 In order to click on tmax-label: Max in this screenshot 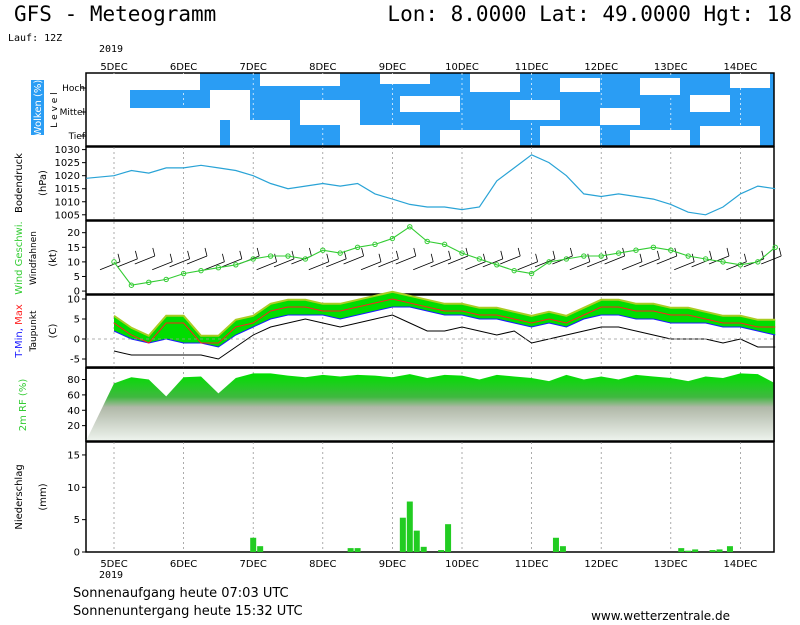, I will do `click(19, 314)`.